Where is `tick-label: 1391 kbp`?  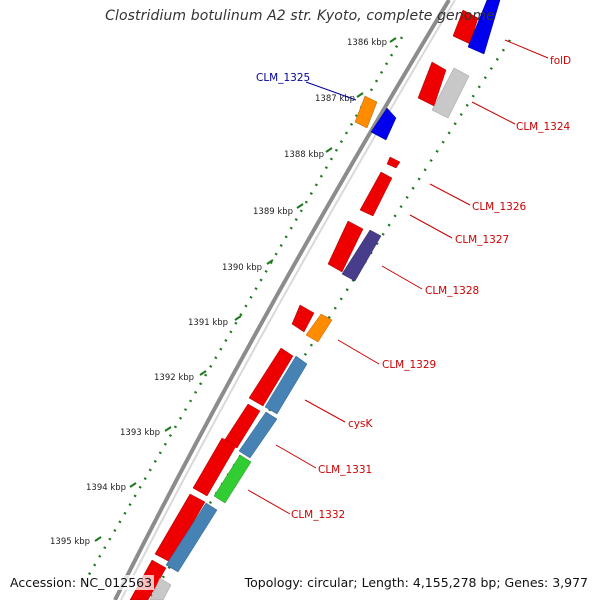 tick-label: 1391 kbp is located at coordinates (208, 323).